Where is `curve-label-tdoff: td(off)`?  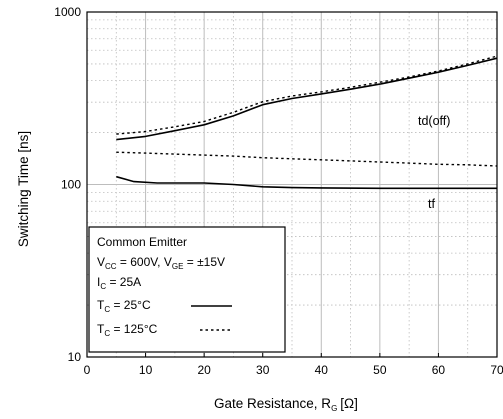
curve-label-tdoff: td(off) is located at coordinates (434, 121).